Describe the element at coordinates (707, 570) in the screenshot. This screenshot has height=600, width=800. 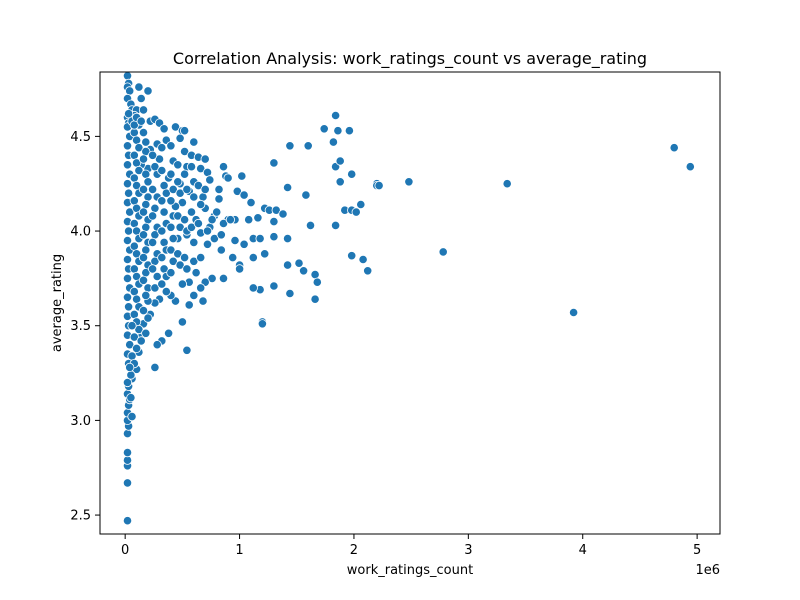
I see `x-axis-offset-label: 1e6` at that location.